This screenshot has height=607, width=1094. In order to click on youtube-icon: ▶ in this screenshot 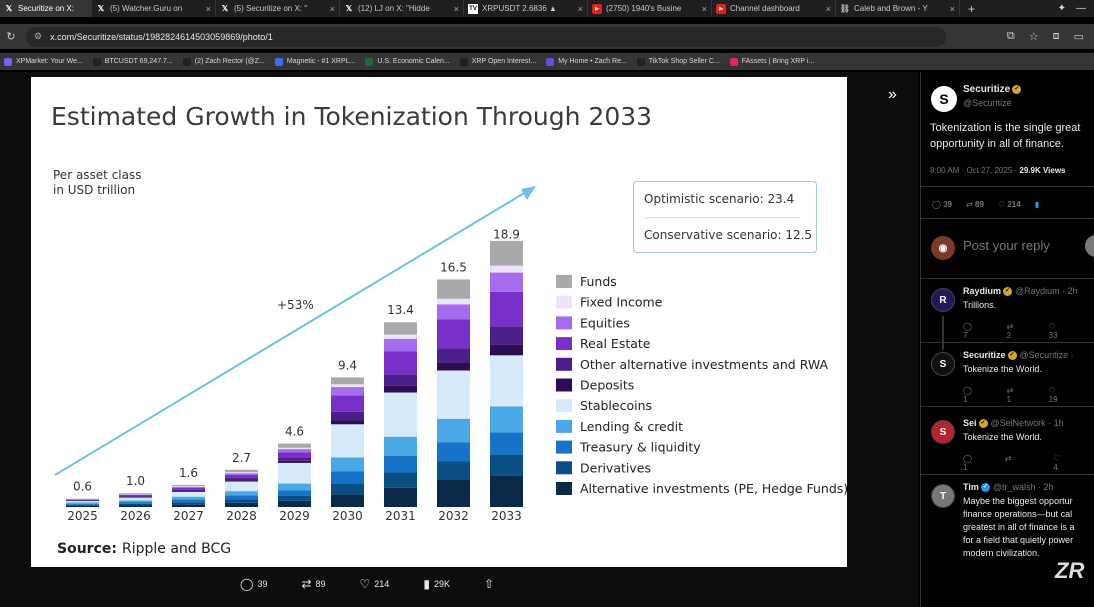, I will do `click(597, 8)`.